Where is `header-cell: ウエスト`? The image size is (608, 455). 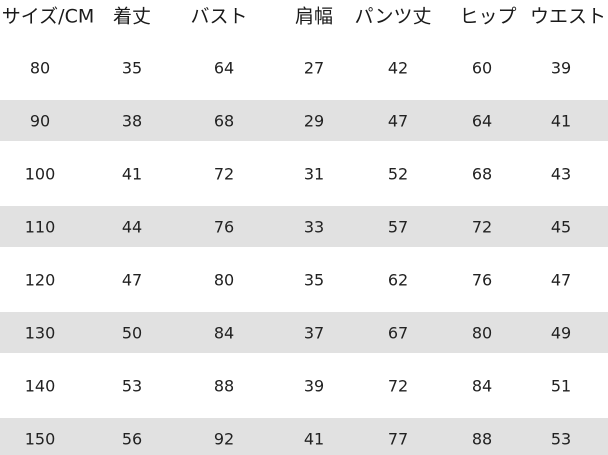 header-cell: ウエスト is located at coordinates (568, 16).